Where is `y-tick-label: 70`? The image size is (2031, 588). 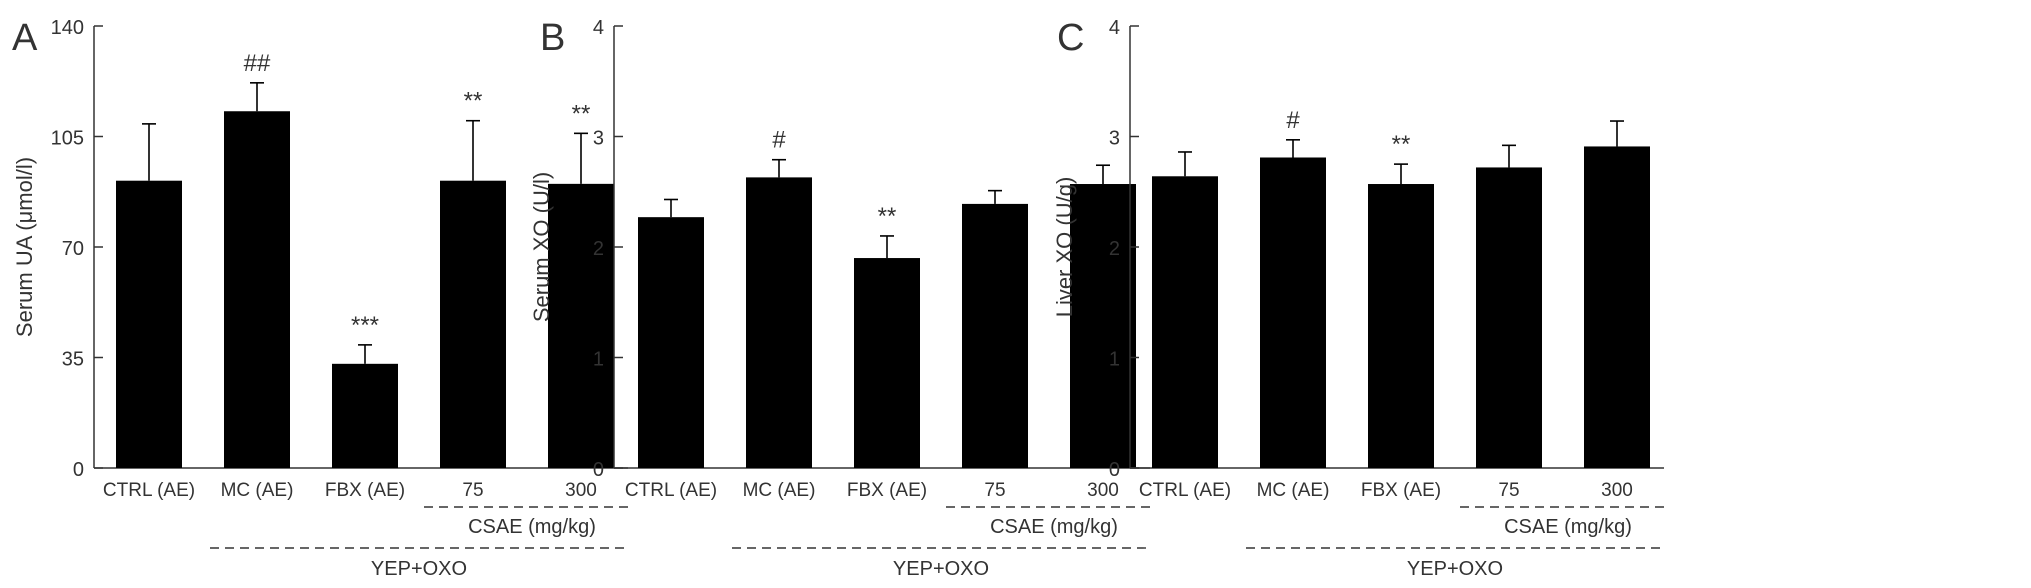 y-tick-label: 70 is located at coordinates (73, 249).